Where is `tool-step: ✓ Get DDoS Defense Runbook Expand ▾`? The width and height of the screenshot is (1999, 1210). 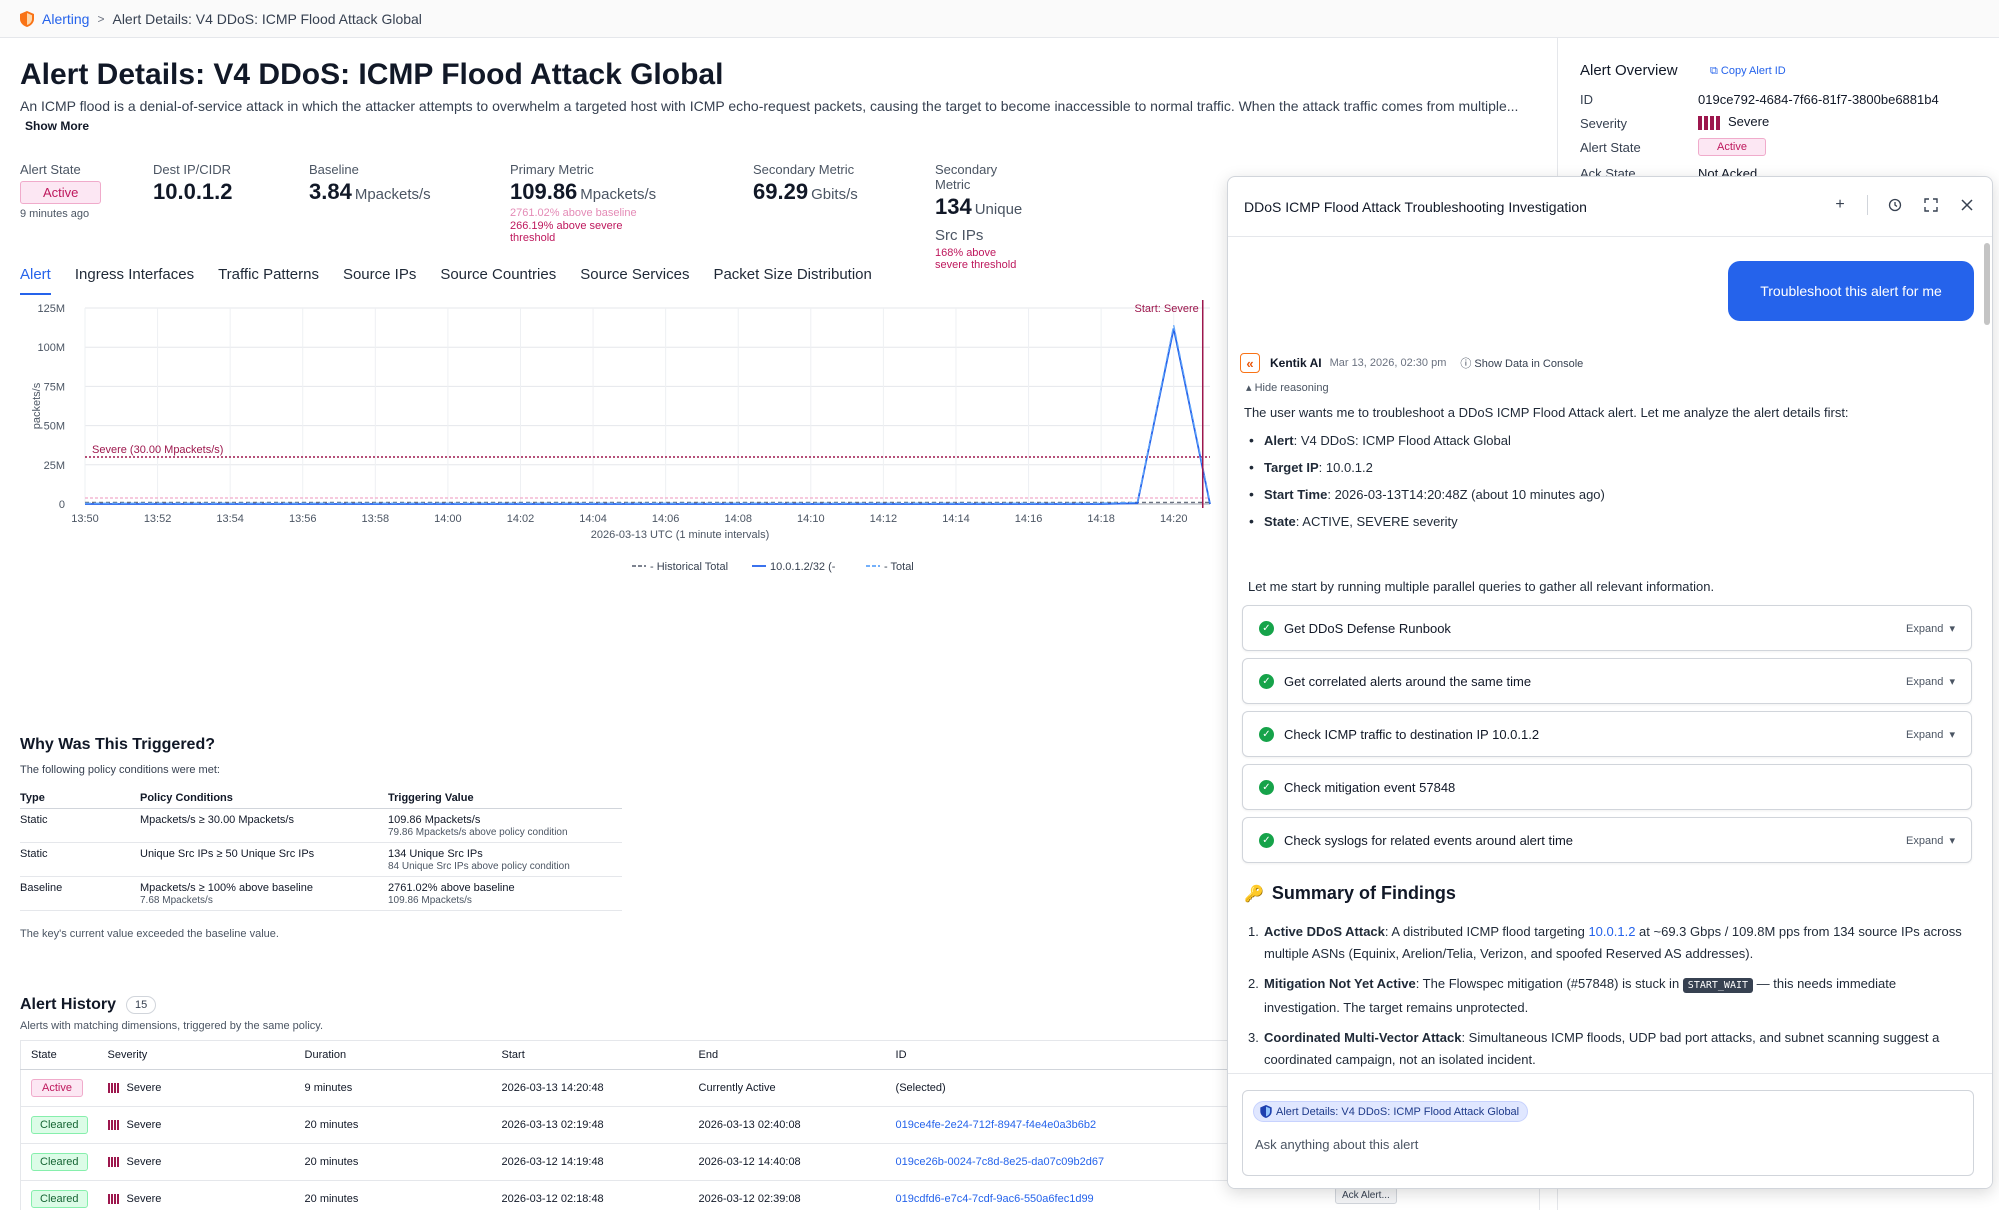
tool-step: ✓ Get DDoS Defense Runbook Expand ▾ is located at coordinates (1607, 628).